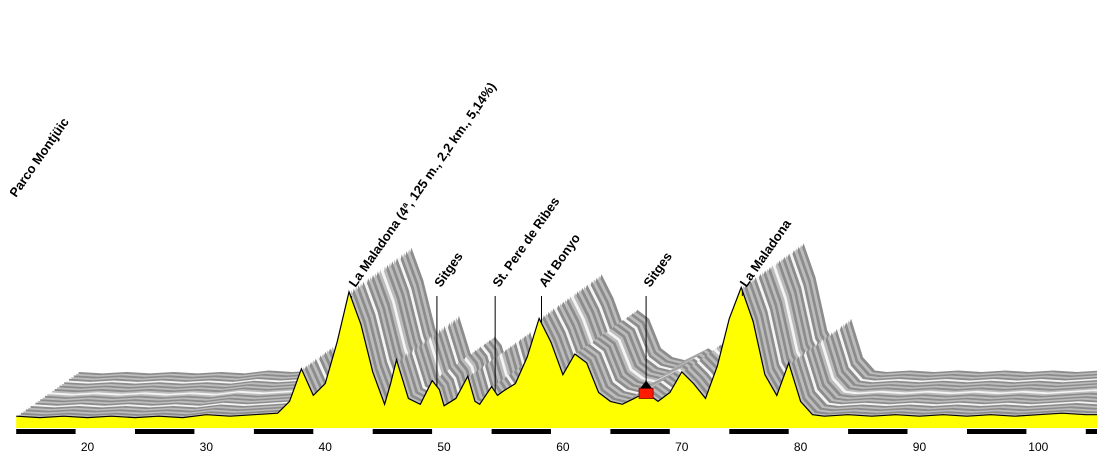 Image resolution: width=1097 pixels, height=454 pixels. What do you see at coordinates (920, 447) in the screenshot?
I see `x-tick-label: 90` at bounding box center [920, 447].